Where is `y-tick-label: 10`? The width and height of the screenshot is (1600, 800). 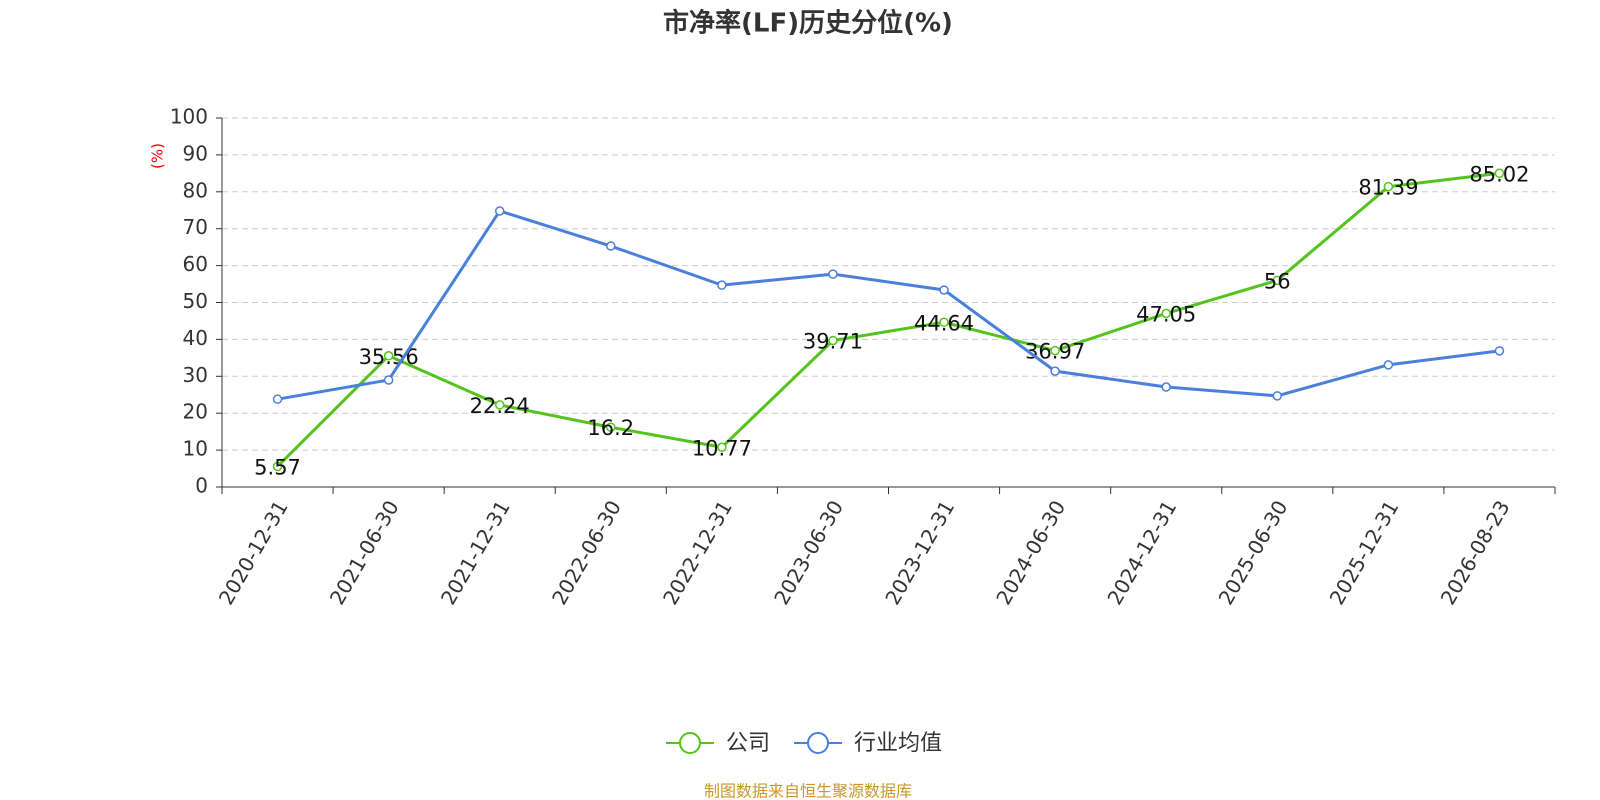 y-tick-label: 10 is located at coordinates (195, 449).